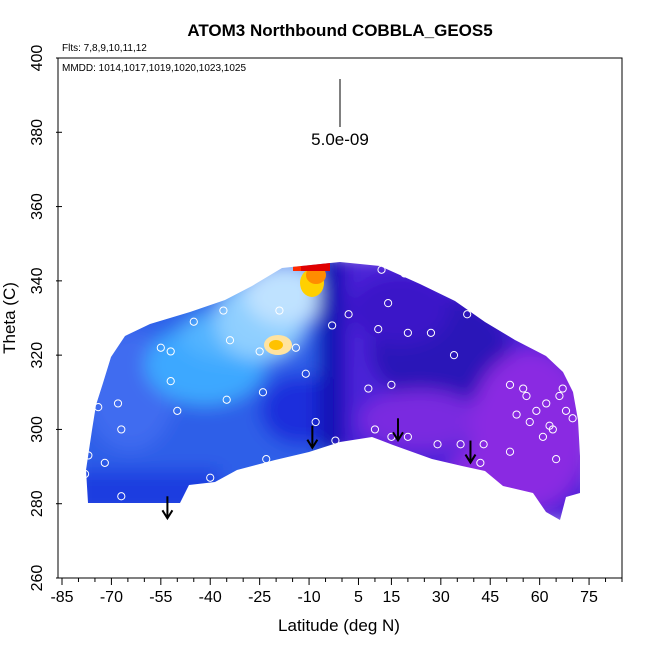 The width and height of the screenshot is (650, 650). Describe the element at coordinates (339, 30) in the screenshot. I see `chart-title: ATOM3 Northbound COBBLA_GEOS5` at that location.